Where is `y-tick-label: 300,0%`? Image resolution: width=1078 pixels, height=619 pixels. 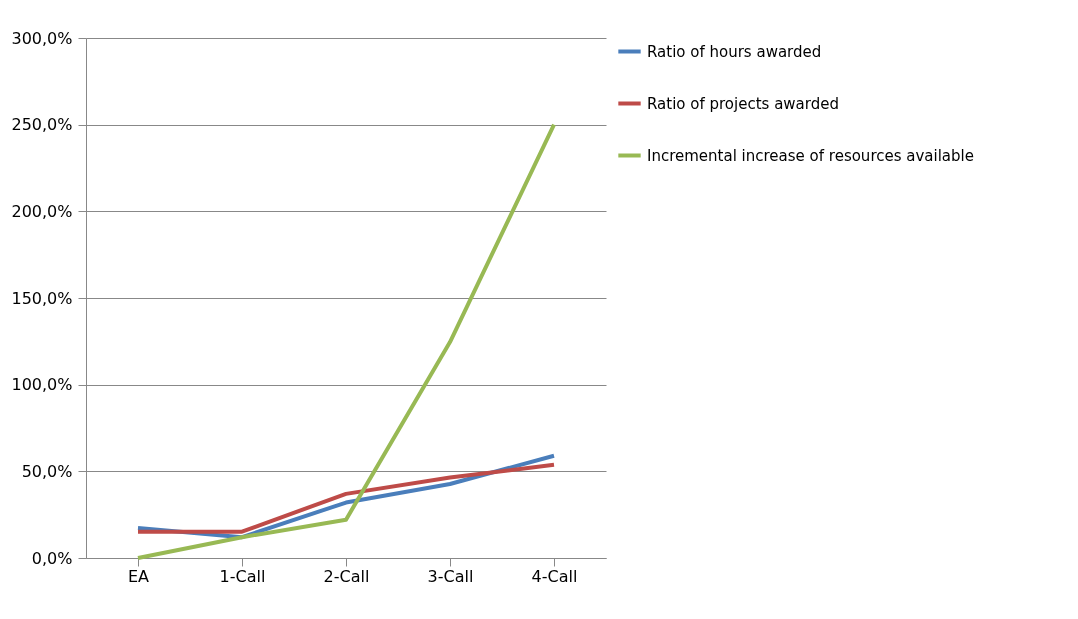
y-tick-label: 300,0% is located at coordinates (42, 38).